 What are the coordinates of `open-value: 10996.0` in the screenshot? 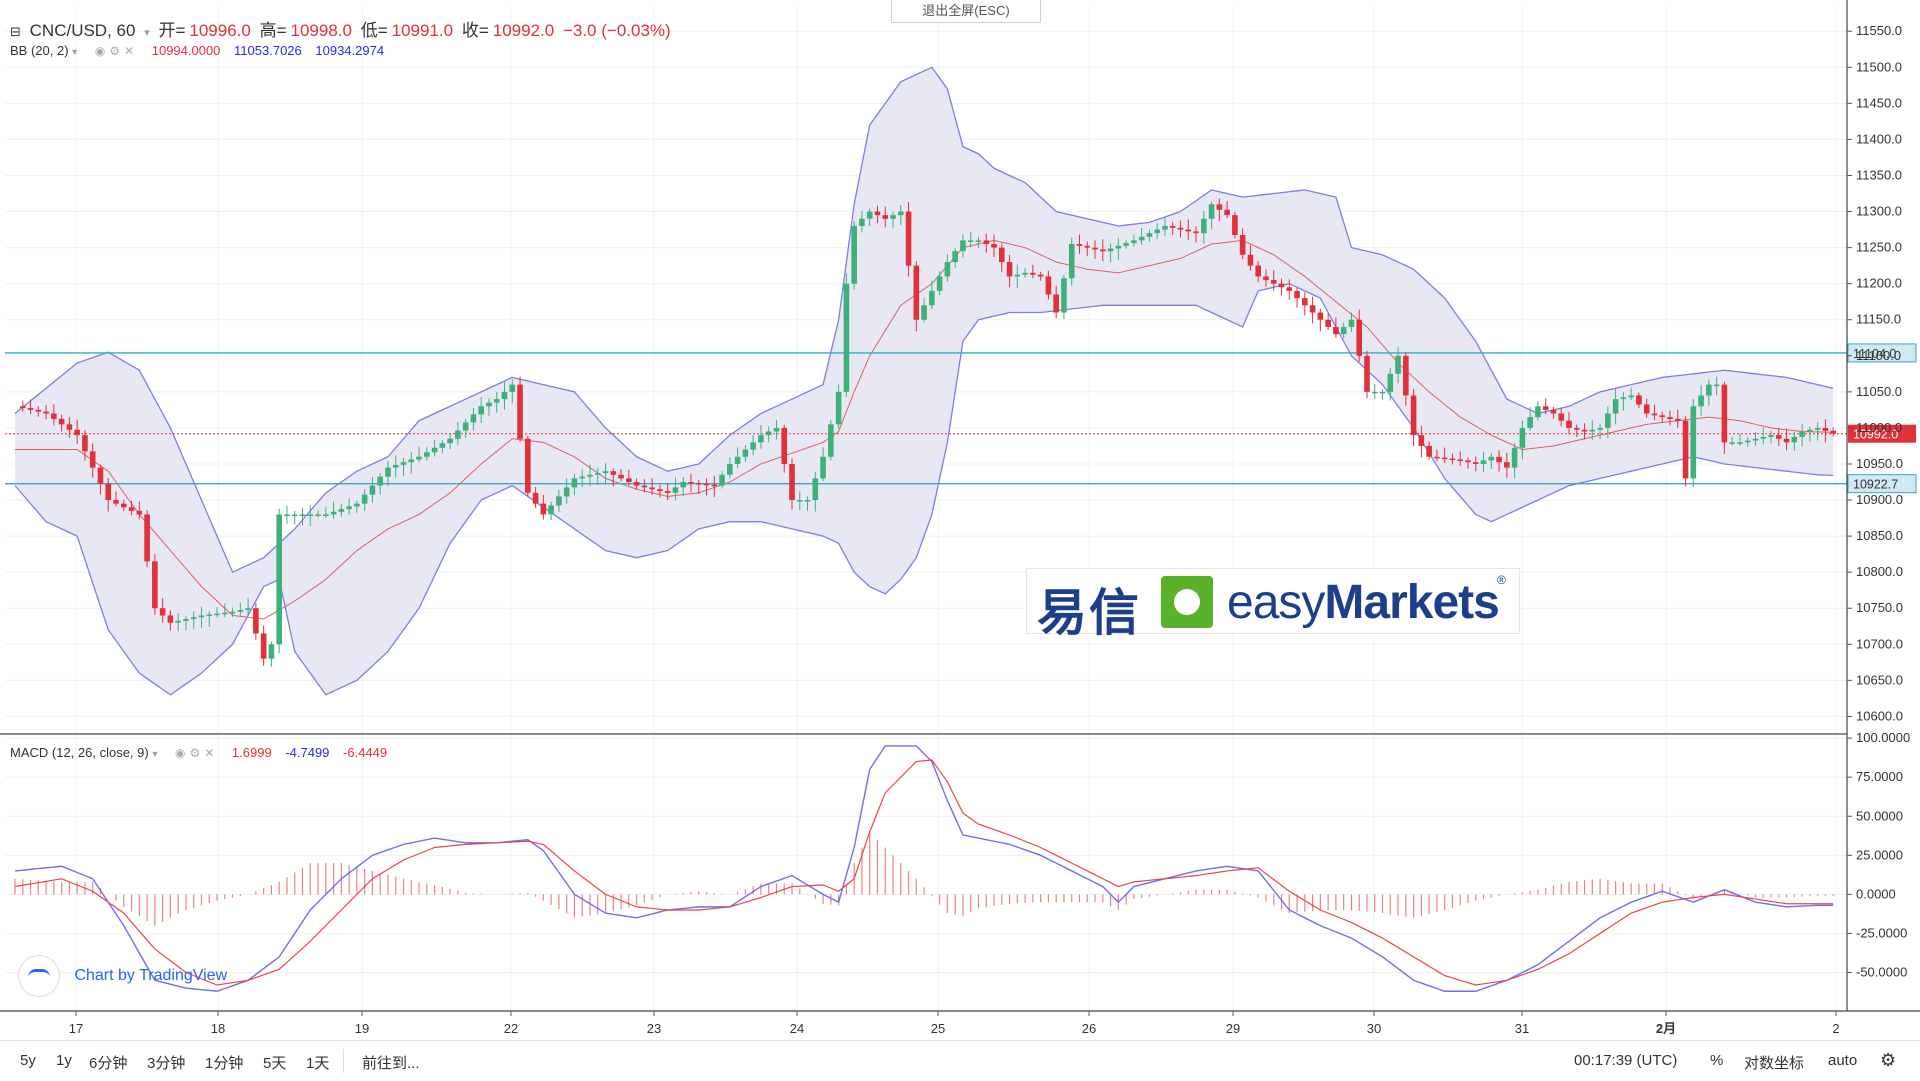 It's located at (220, 30).